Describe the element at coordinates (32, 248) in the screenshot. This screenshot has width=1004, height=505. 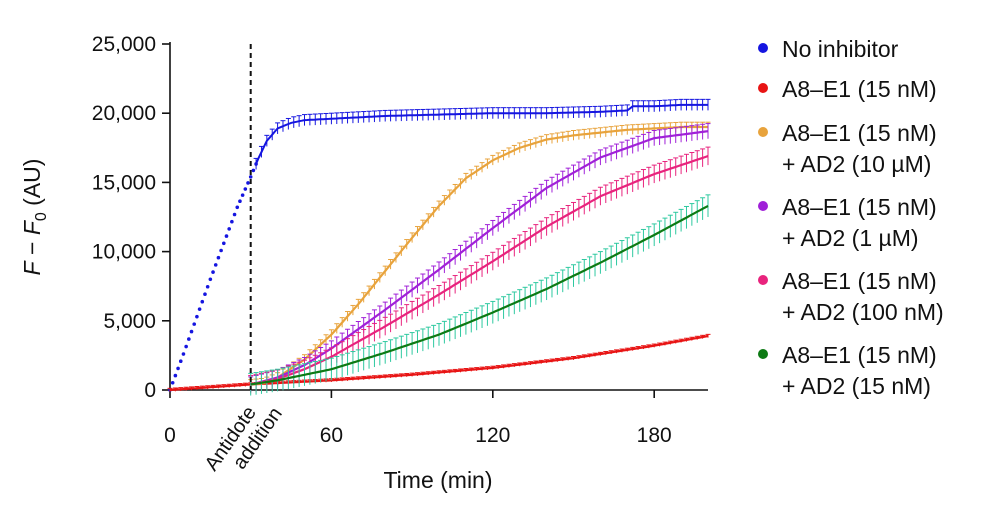
I see `y-axis-title-part: −` at that location.